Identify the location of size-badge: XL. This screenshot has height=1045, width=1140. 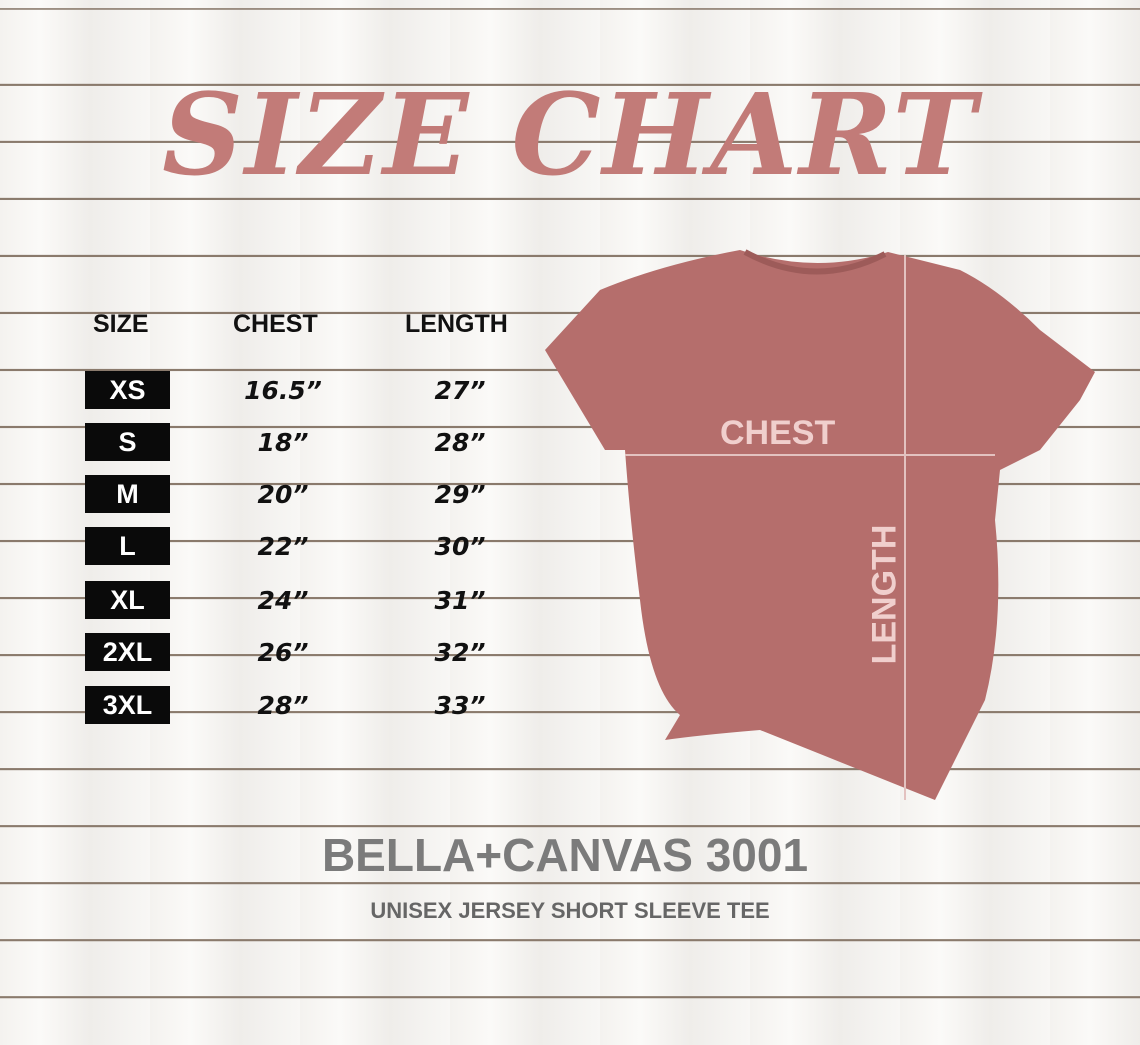
(127, 600).